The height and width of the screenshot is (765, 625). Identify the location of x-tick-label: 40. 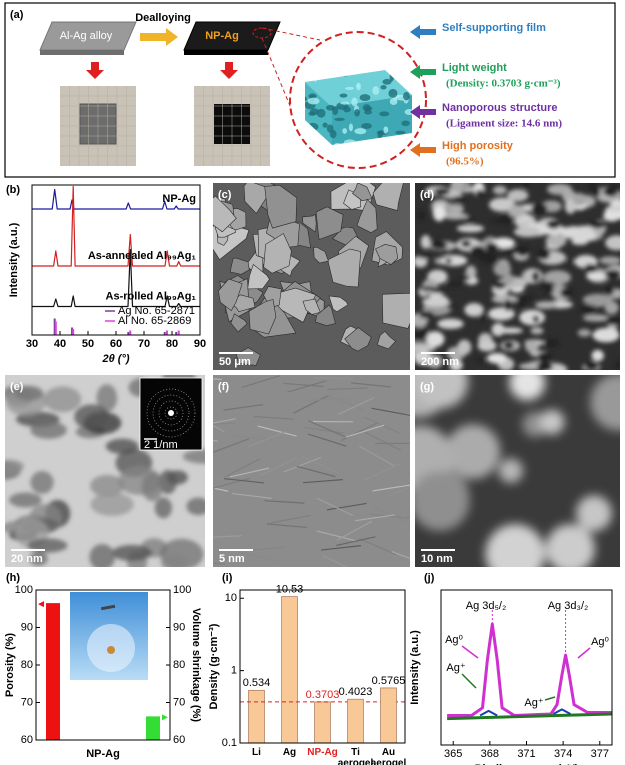
(60, 344).